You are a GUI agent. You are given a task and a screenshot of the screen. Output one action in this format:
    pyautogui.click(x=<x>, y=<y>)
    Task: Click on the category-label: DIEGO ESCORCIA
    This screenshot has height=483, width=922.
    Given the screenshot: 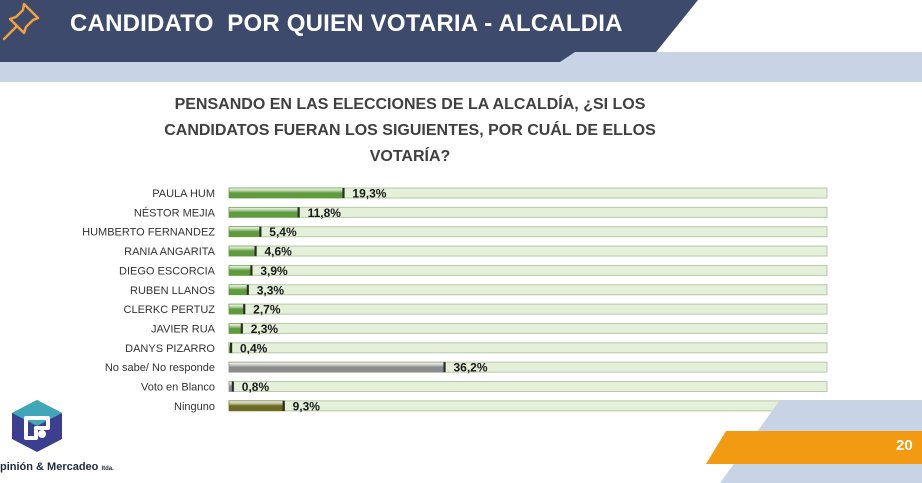 What is the action you would take?
    pyautogui.click(x=167, y=271)
    